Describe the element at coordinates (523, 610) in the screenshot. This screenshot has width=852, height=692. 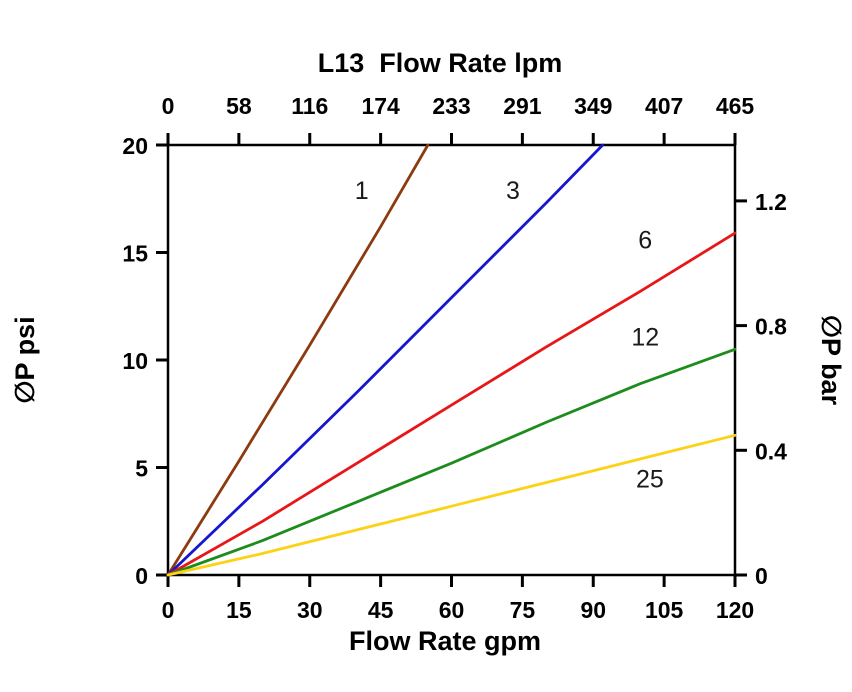
I see `x-bottom-tick-label: 75` at that location.